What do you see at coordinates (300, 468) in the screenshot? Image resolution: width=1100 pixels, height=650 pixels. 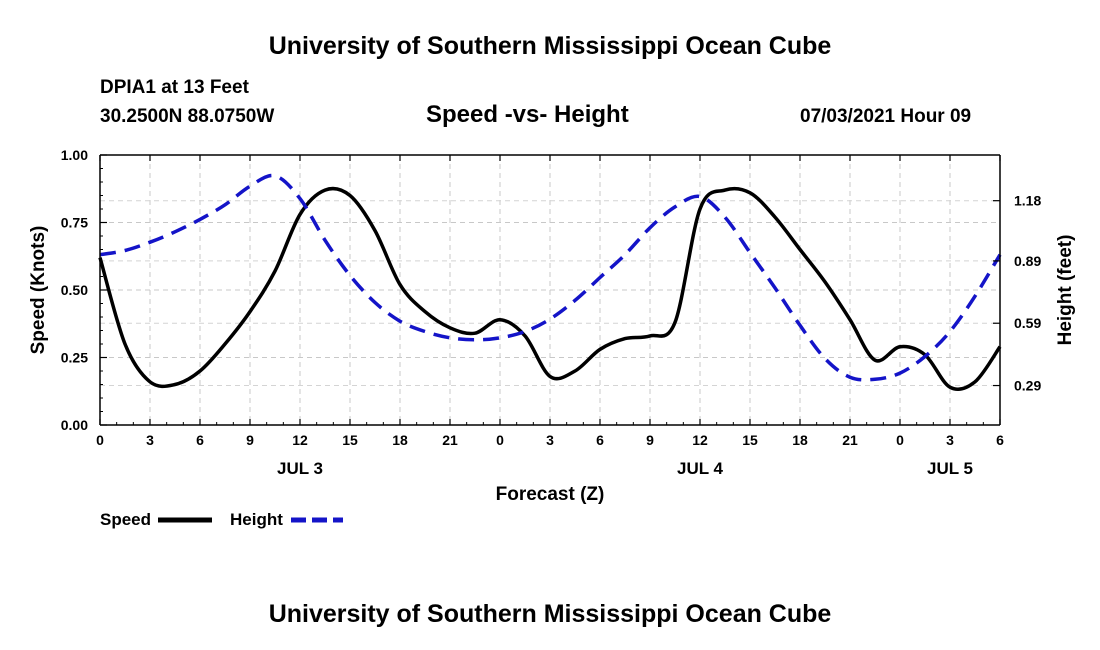 I see `date-label: JUL 3` at bounding box center [300, 468].